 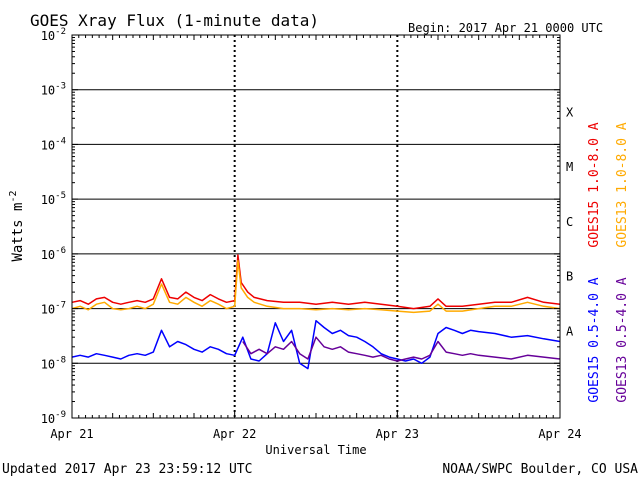 I want to click on chart-title: GOES Xray Flux (1-minute data), so click(x=174, y=20).